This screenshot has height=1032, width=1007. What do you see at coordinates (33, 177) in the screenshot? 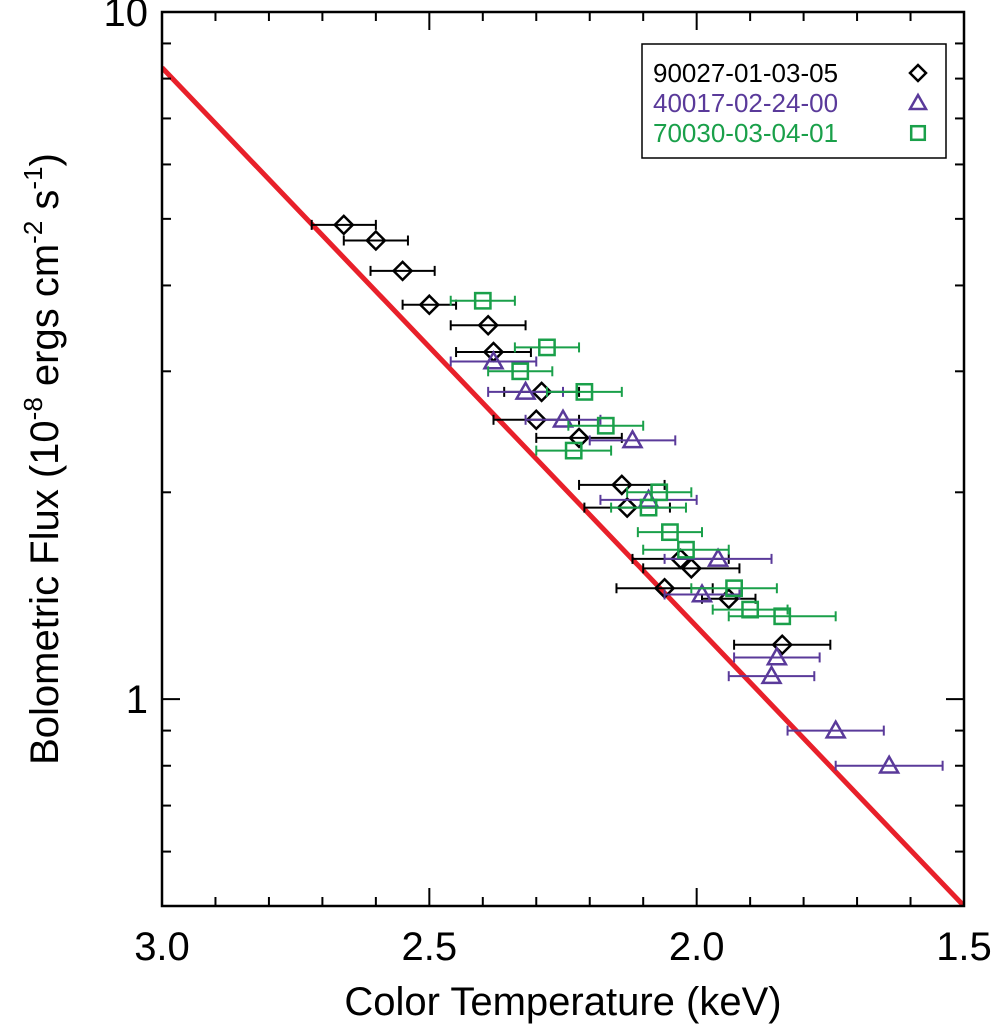
I see `y-axis-title-exponent: -1` at bounding box center [33, 177].